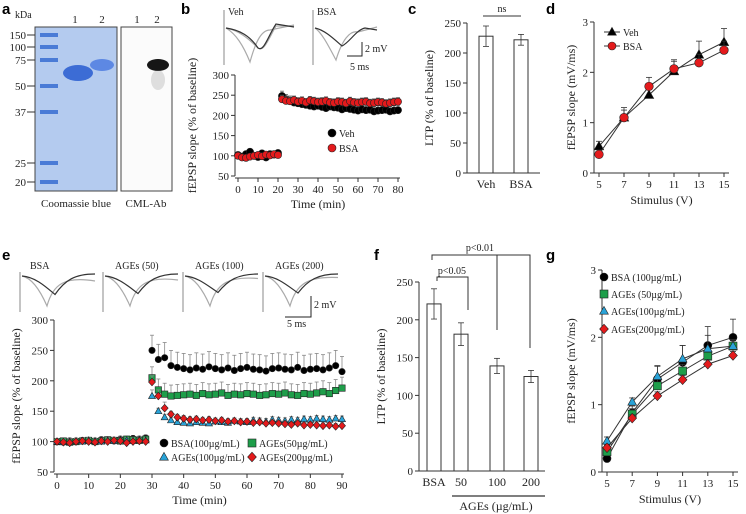  What do you see at coordinates (6, 255) in the screenshot?
I see `panel-letter-e: e` at bounding box center [6, 255].